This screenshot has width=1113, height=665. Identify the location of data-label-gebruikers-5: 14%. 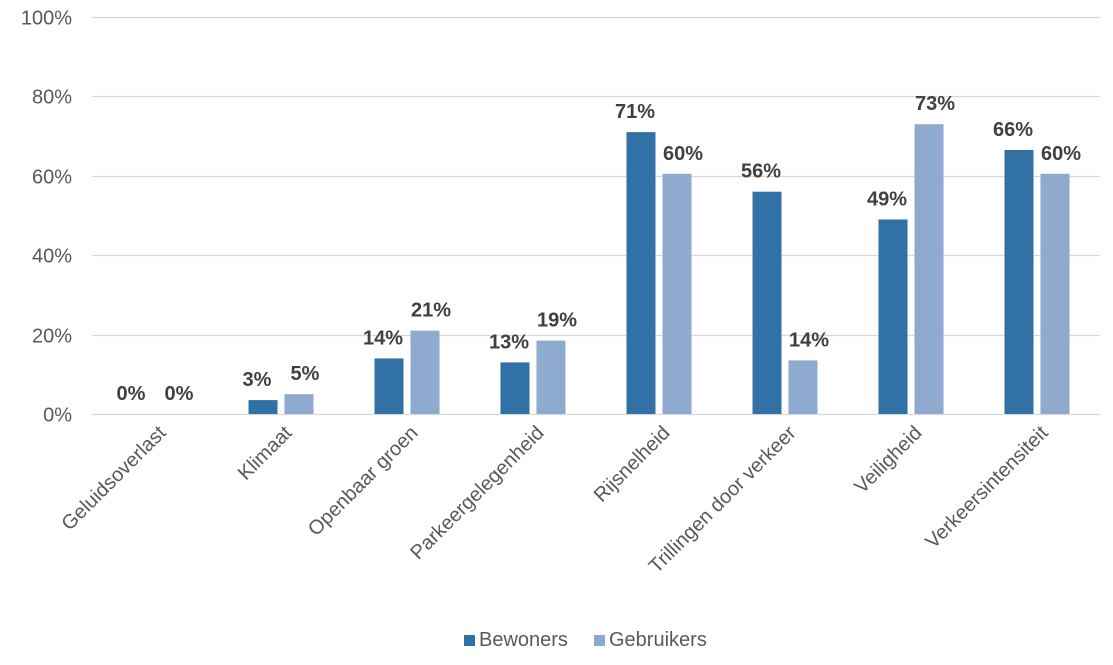
(809, 340).